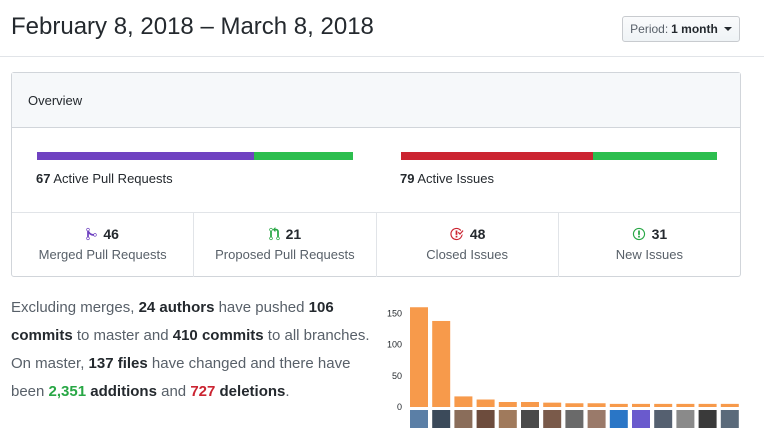  Describe the element at coordinates (376, 100) in the screenshot. I see `overview-header: Overview` at that location.